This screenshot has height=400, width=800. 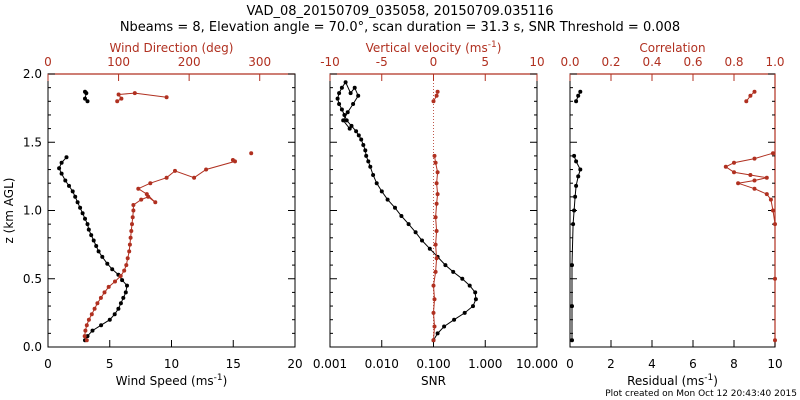 I want to click on x-bottom-tick-label: 10.000, so click(x=537, y=364).